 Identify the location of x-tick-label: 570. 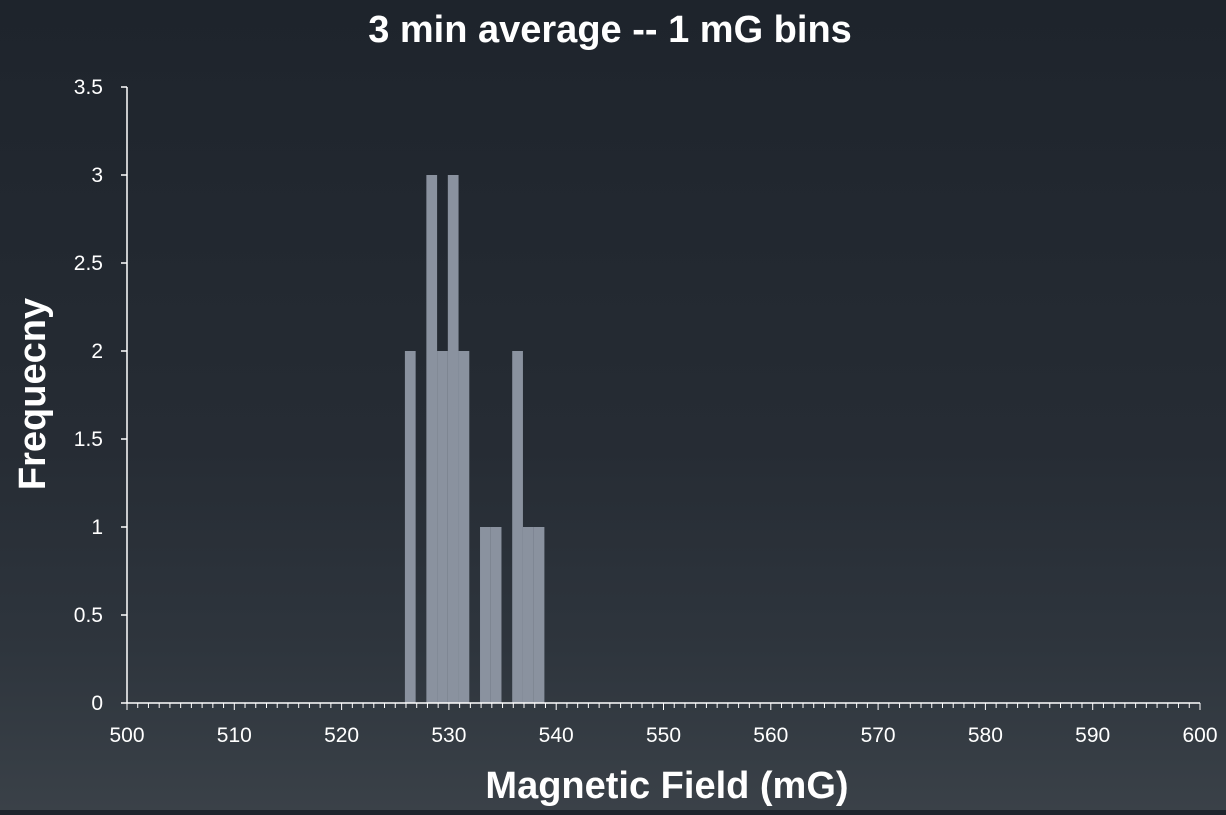
(878, 735).